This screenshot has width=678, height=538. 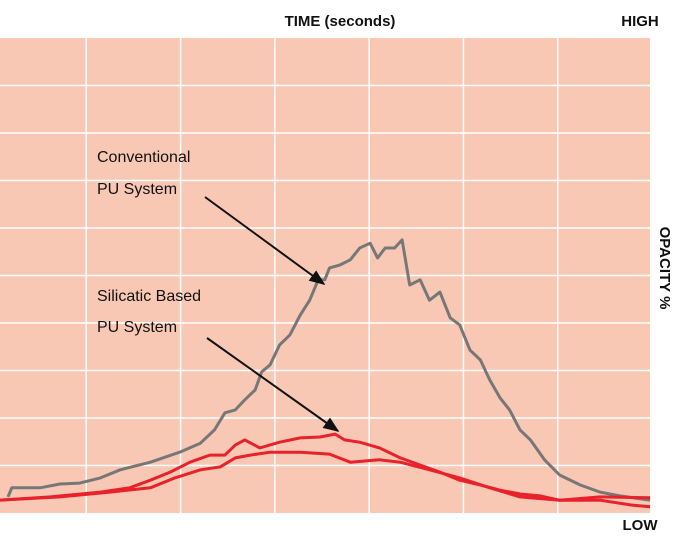 I want to click on high-label: HIGH, so click(x=640, y=21).